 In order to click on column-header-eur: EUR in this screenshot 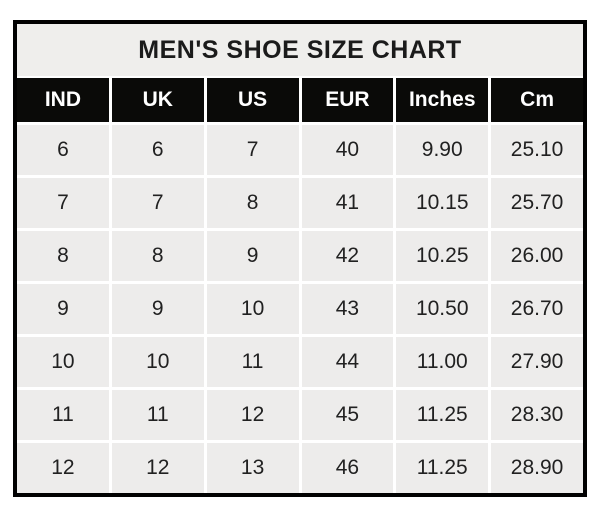, I will do `click(347, 100)`.